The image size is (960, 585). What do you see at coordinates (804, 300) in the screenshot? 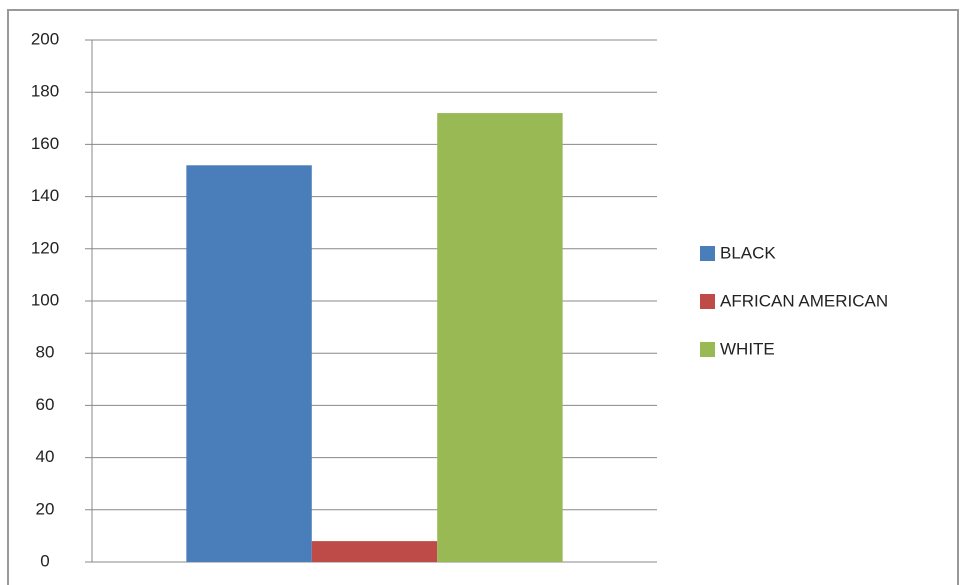
I see `legend-label: AFRICAN AMERICAN` at bounding box center [804, 300].